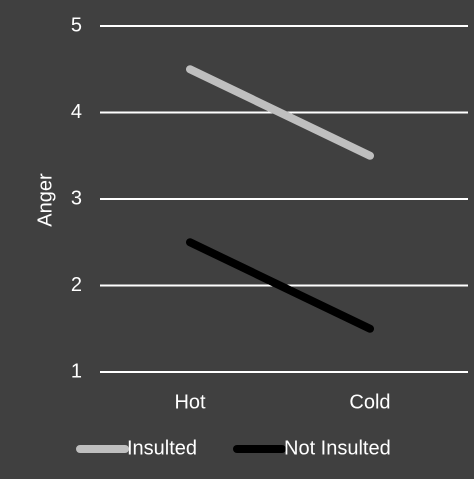 The width and height of the screenshot is (474, 479). What do you see at coordinates (76, 25) in the screenshot?
I see `y-tick-label: 5` at bounding box center [76, 25].